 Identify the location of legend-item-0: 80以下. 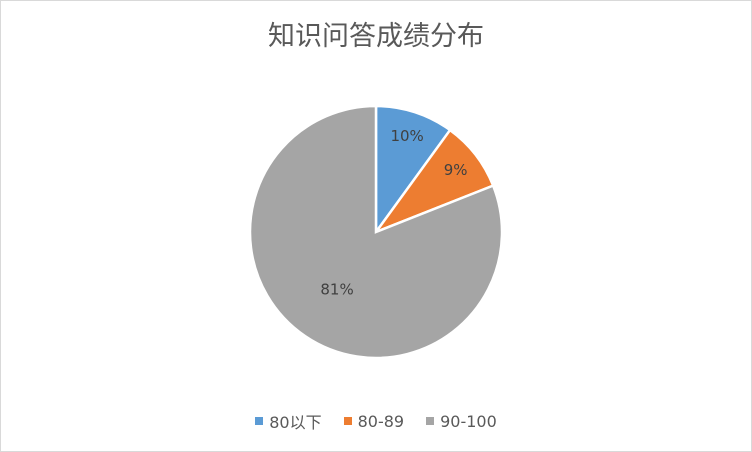
(288, 421).